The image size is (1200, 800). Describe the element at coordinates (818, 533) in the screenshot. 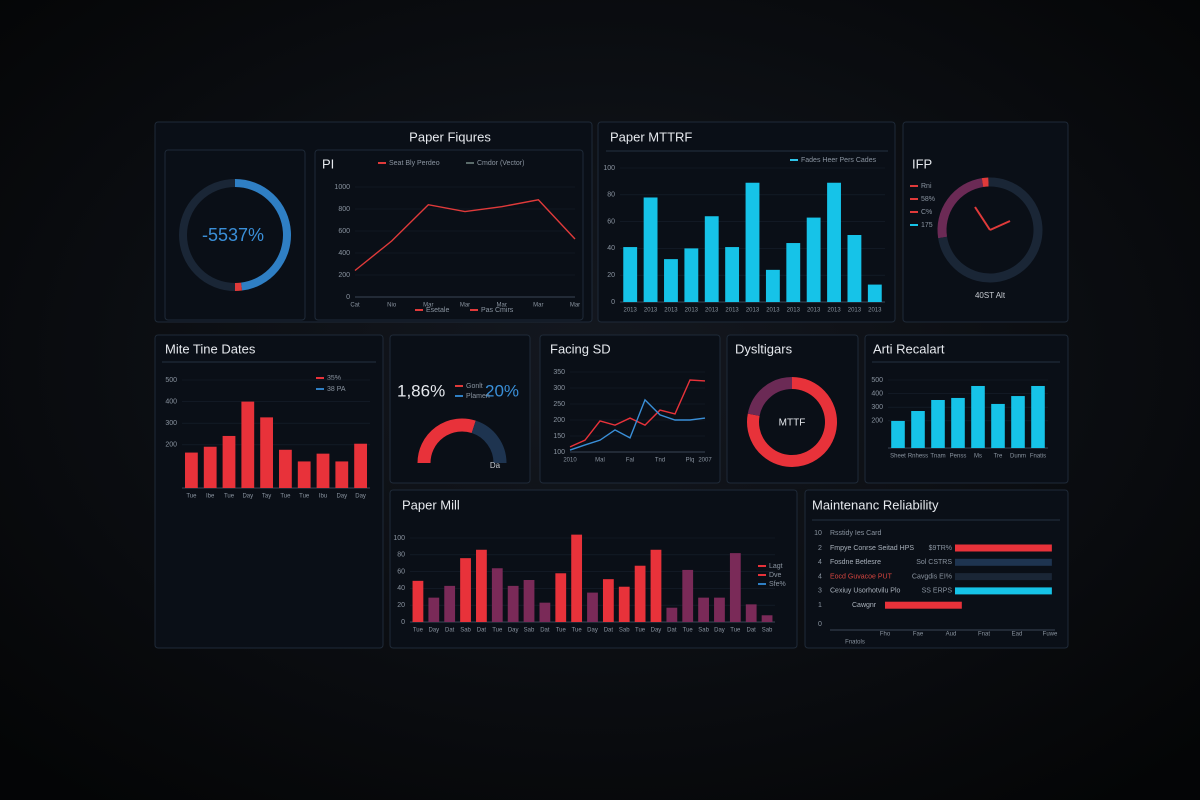

I see `header-number: 10` at that location.